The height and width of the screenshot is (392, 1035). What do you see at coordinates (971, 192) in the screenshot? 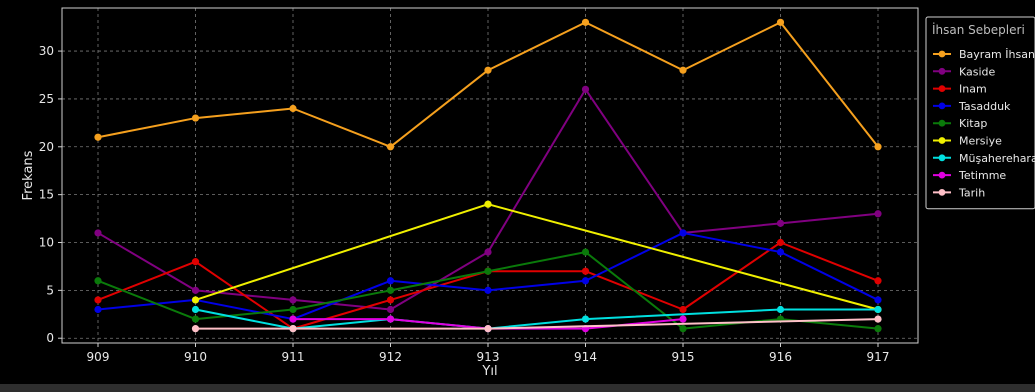
I see `legend-label: Tarih` at bounding box center [971, 192].